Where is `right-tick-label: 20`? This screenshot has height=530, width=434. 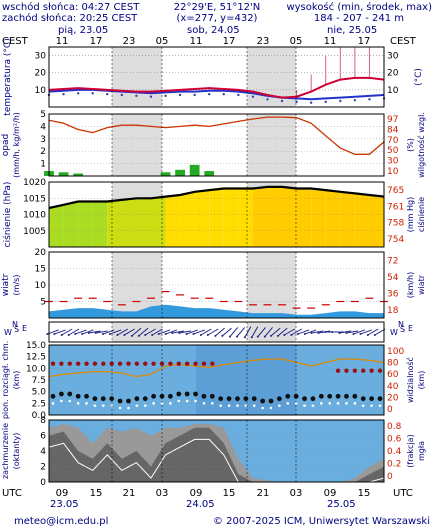
right-tick-label: 20 is located at coordinates (393, 399).